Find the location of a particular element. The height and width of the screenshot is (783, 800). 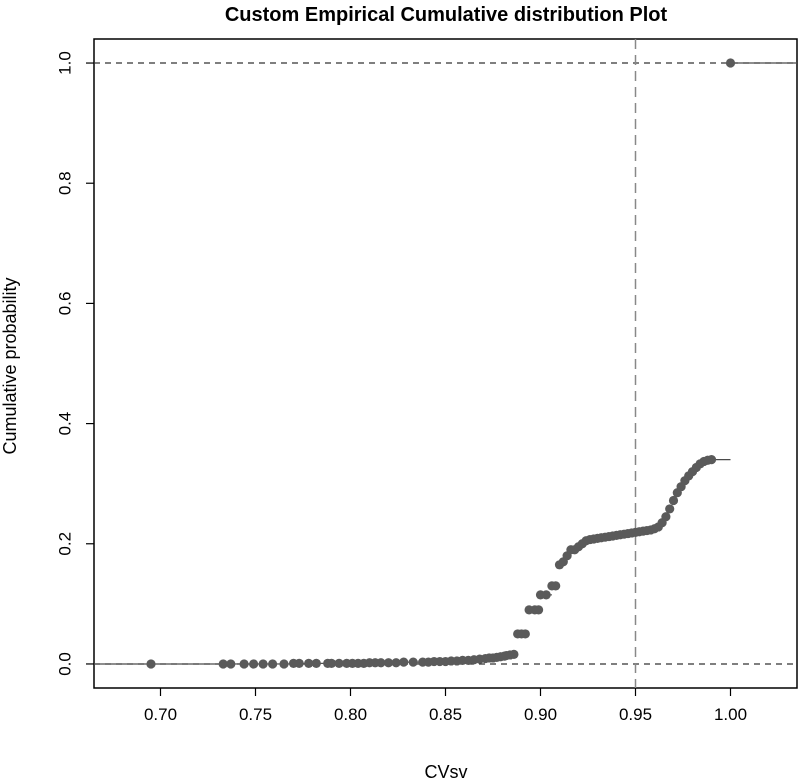

y-tick-label: 0.6 is located at coordinates (64, 304).